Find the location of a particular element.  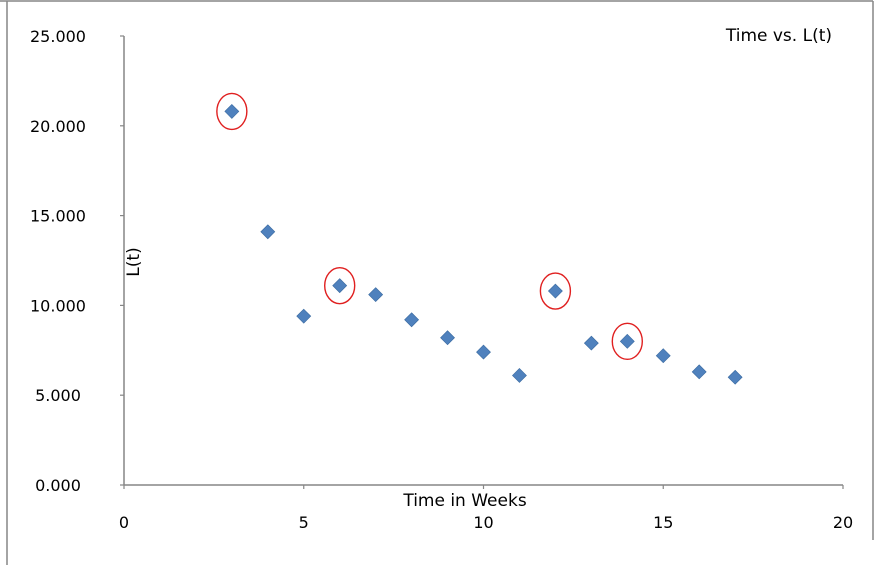

chart-title: Time vs. L(t) is located at coordinates (778, 36).